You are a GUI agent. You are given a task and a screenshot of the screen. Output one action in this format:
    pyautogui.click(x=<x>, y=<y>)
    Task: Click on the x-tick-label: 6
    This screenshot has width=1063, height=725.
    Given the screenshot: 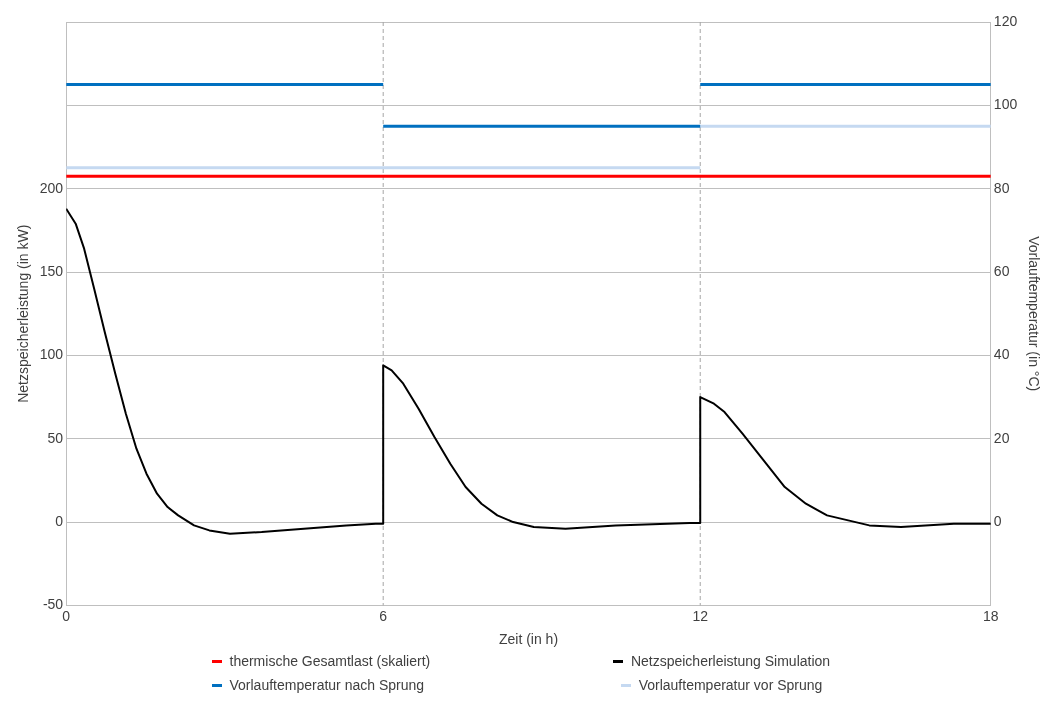 What is the action you would take?
    pyautogui.click(x=383, y=615)
    